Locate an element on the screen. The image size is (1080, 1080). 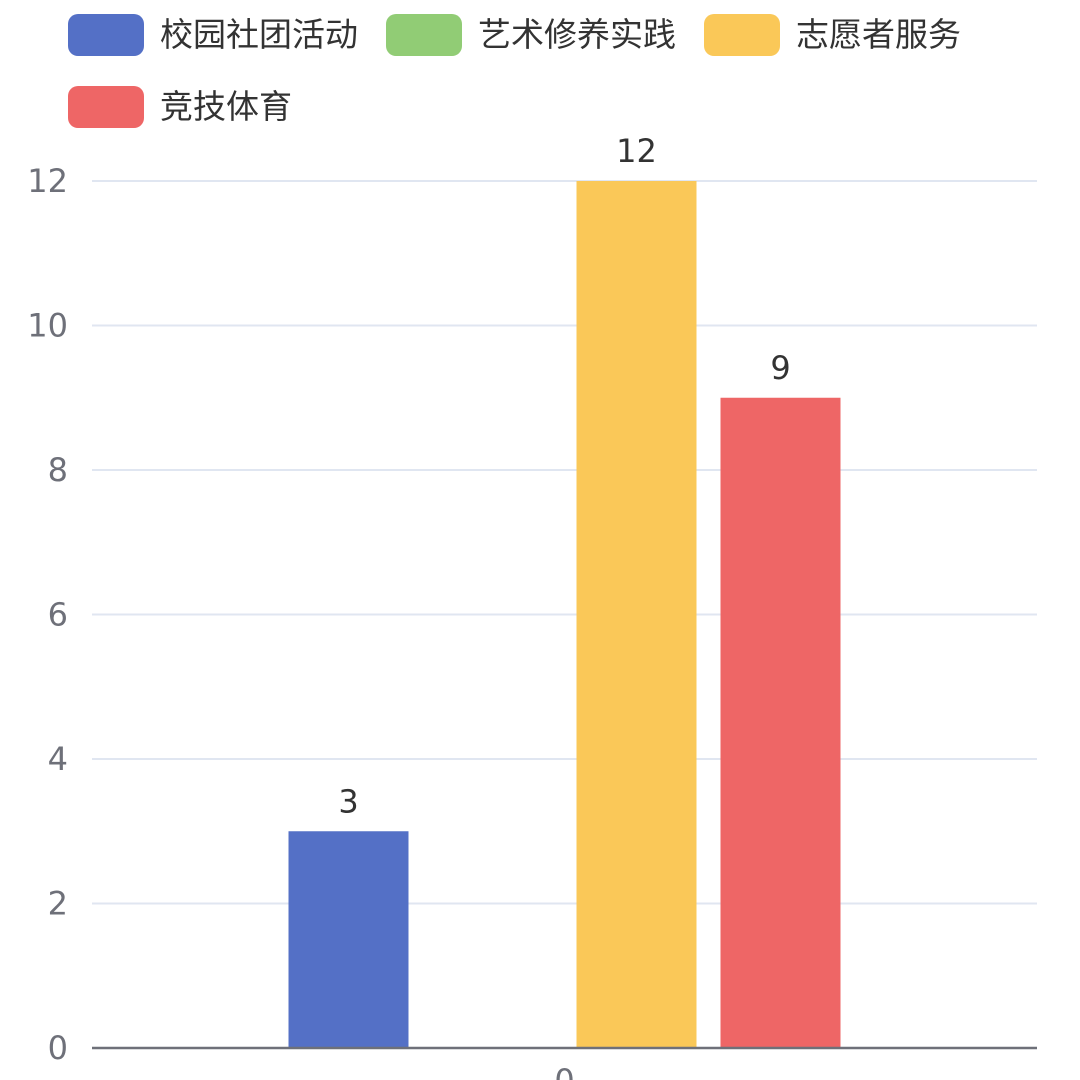
data-label-series-1: 3 is located at coordinates (348, 801).